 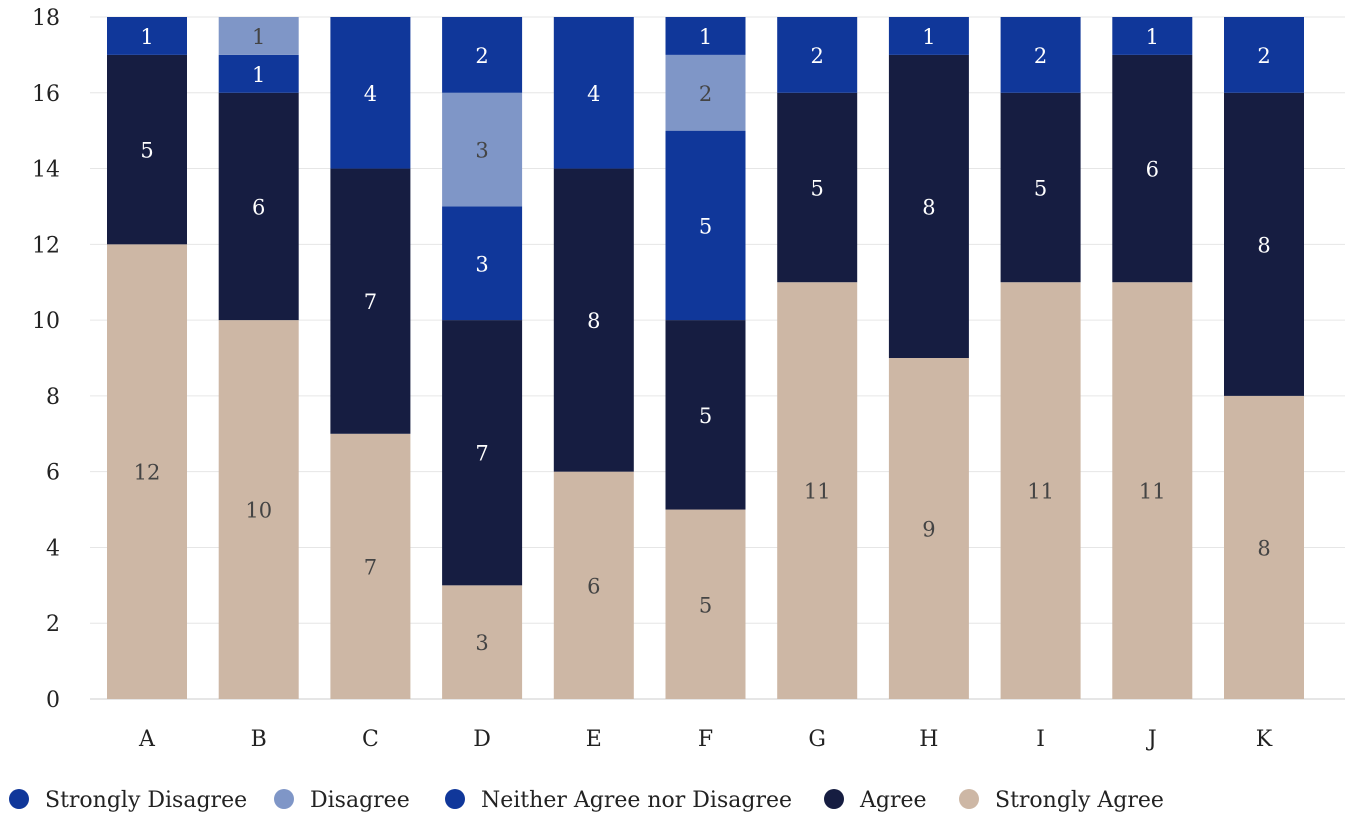 I want to click on x-tick-label: F, so click(x=705, y=739).